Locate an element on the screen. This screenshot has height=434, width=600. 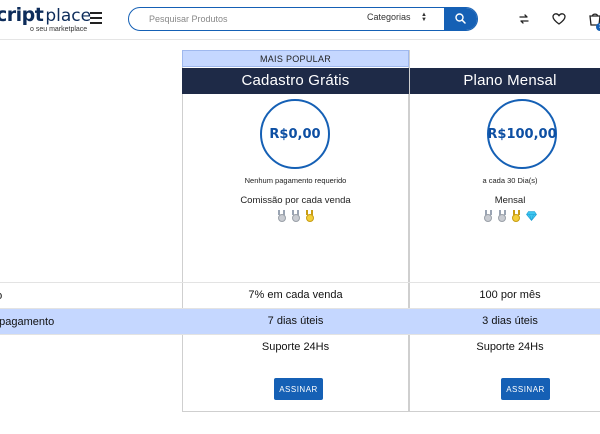
feature-row: e is located at coordinates (300, 347).